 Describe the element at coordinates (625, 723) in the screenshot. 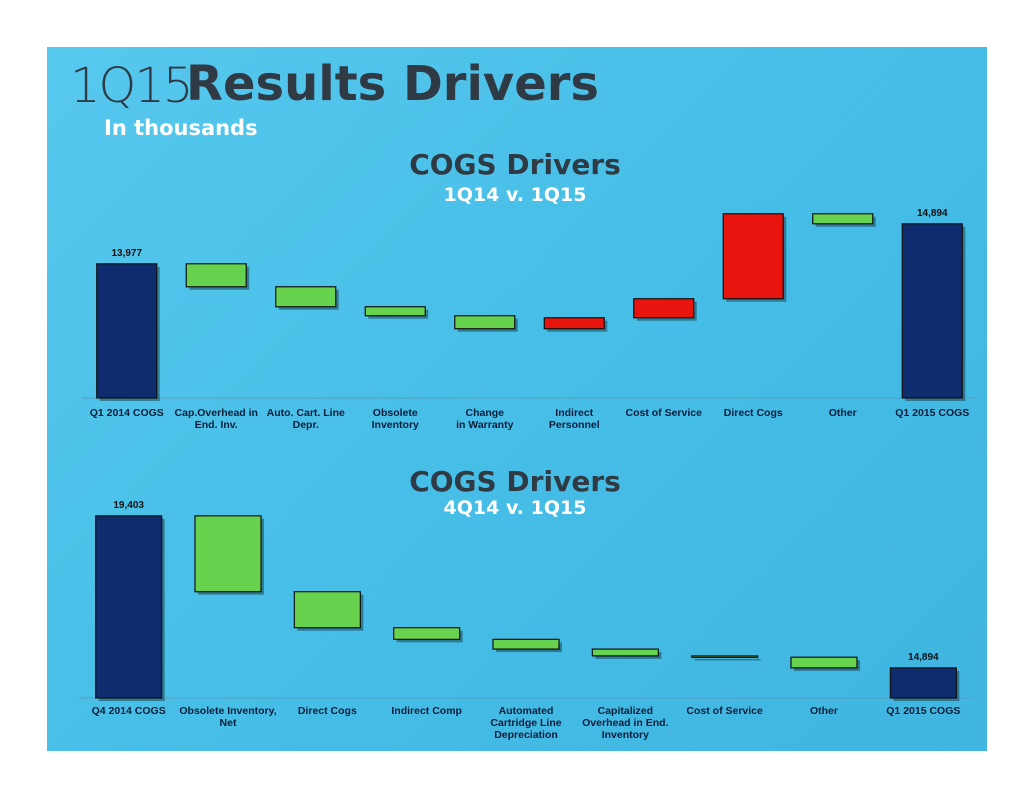

I see `x-tick-label: Capitalized Overhead in End. Inventory` at that location.